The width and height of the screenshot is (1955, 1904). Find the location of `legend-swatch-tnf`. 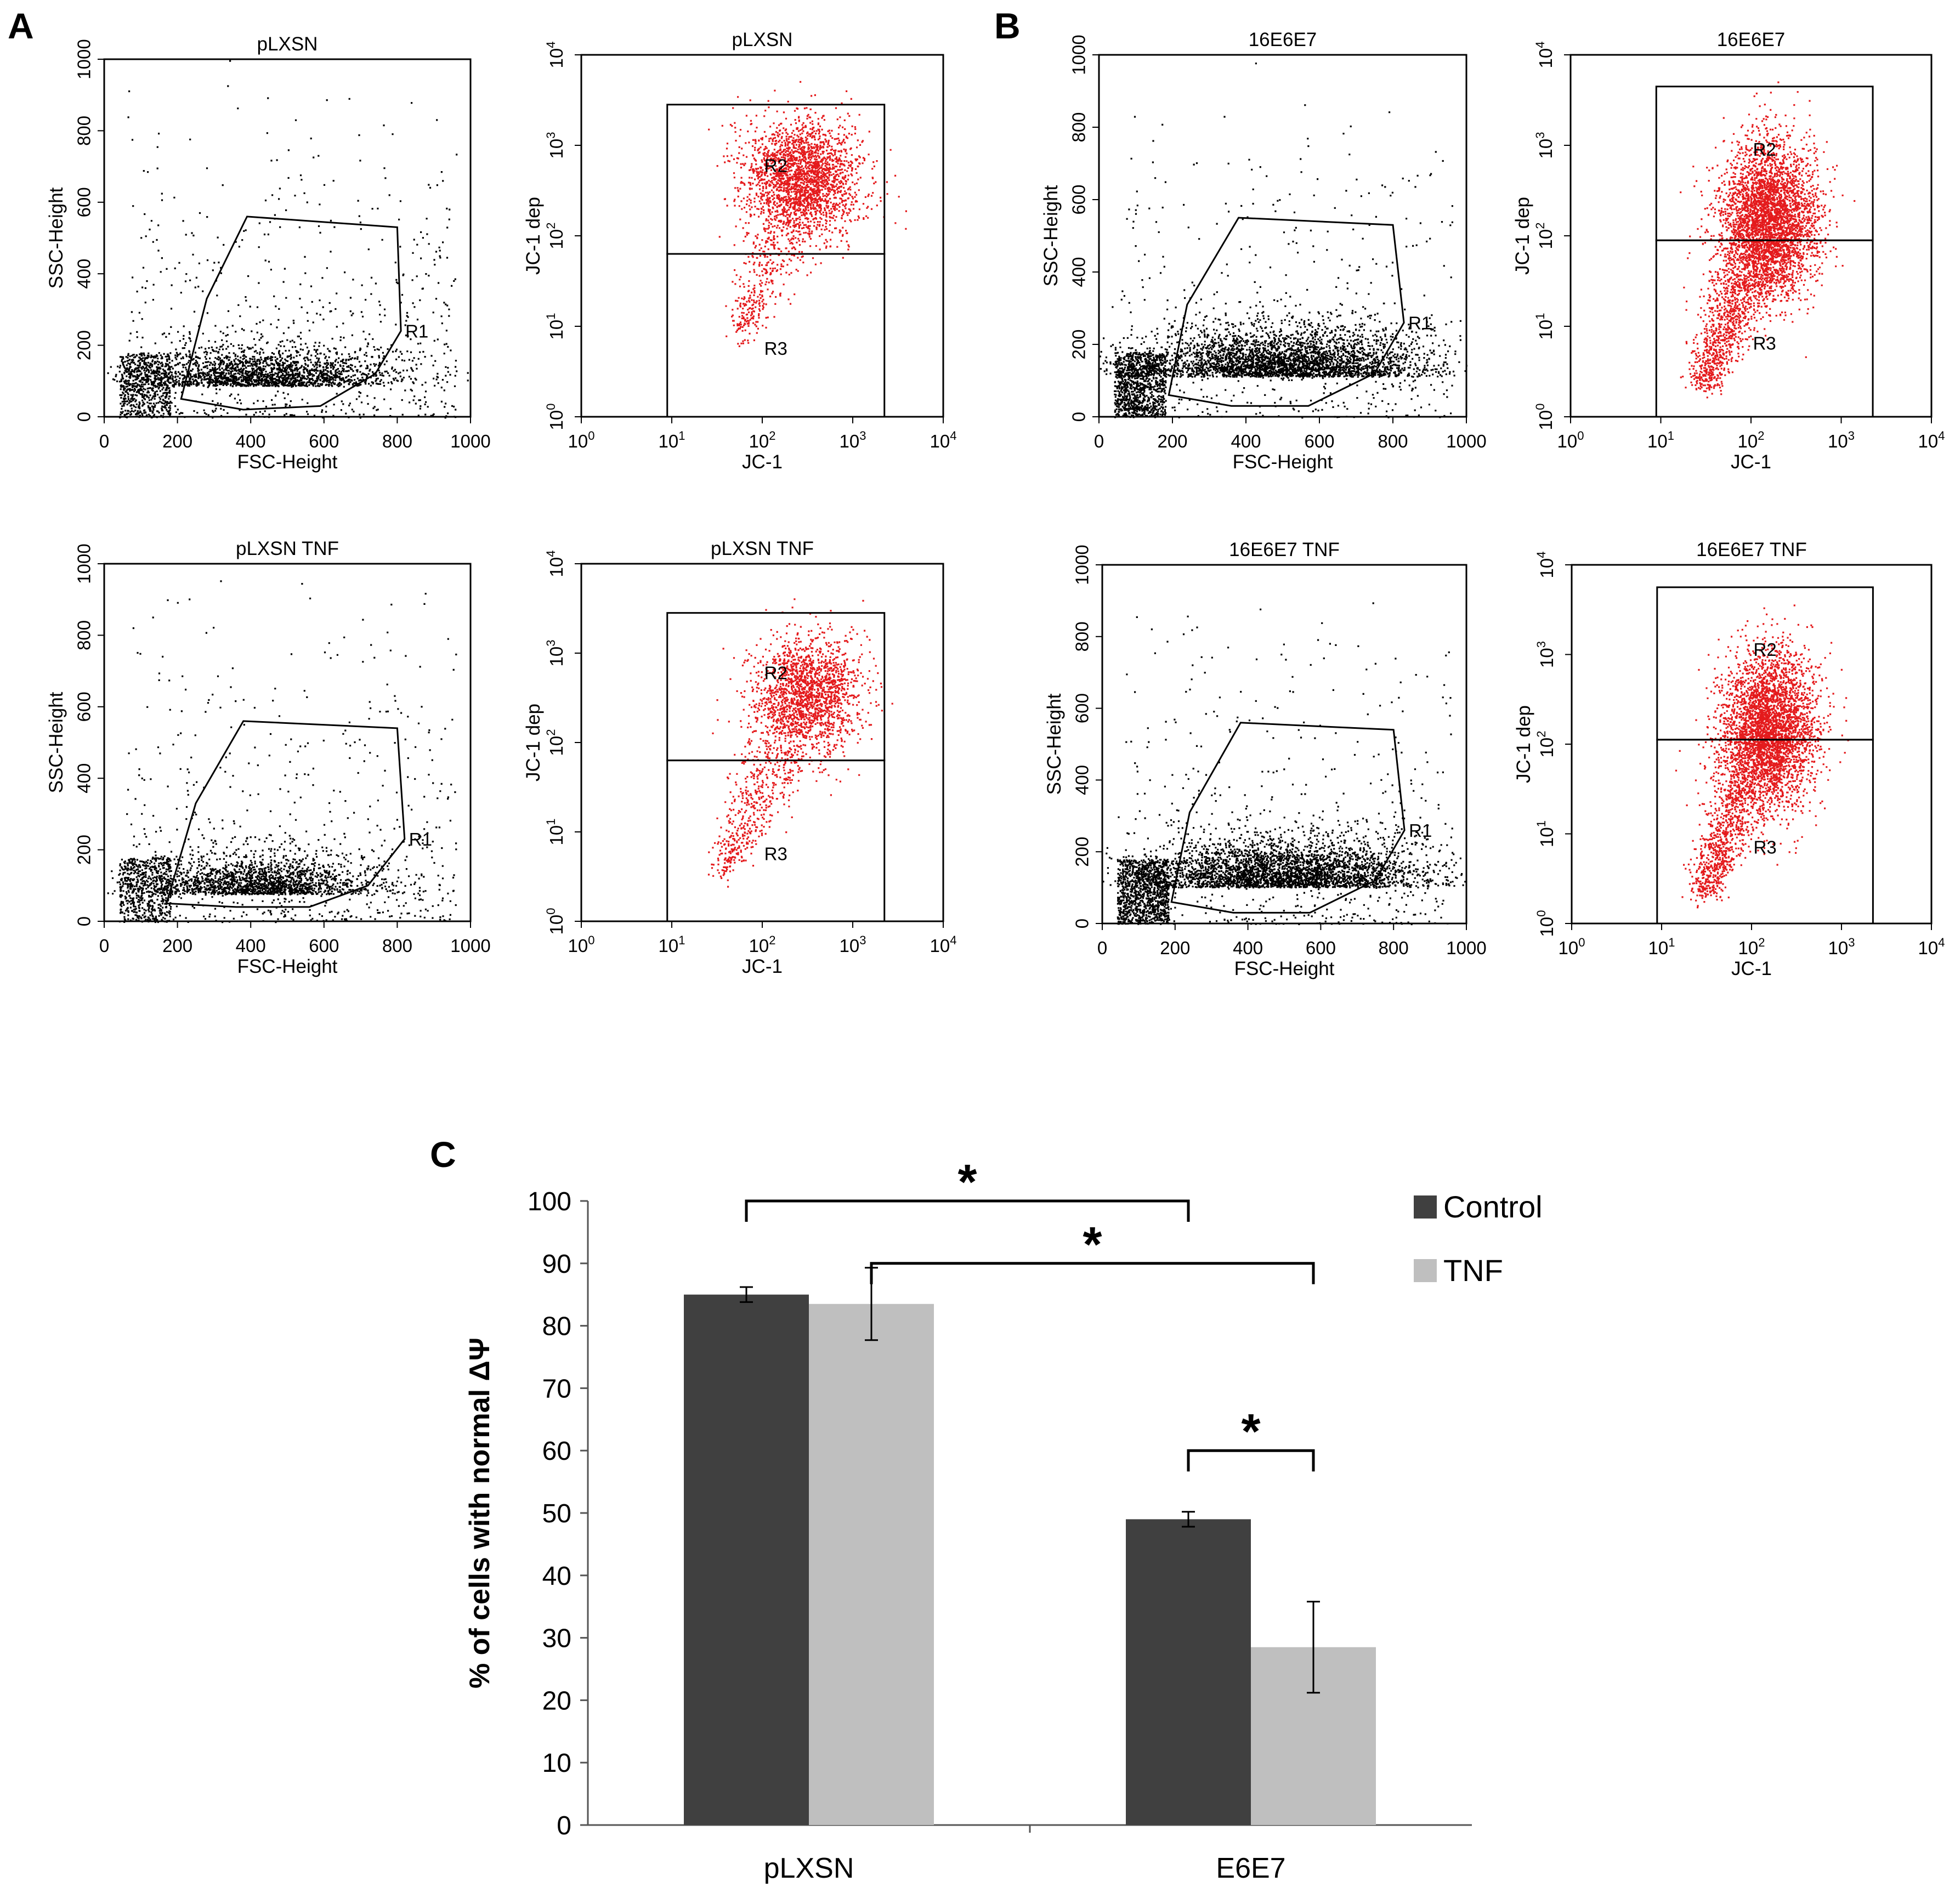

legend-swatch-tnf is located at coordinates (1425, 1270).